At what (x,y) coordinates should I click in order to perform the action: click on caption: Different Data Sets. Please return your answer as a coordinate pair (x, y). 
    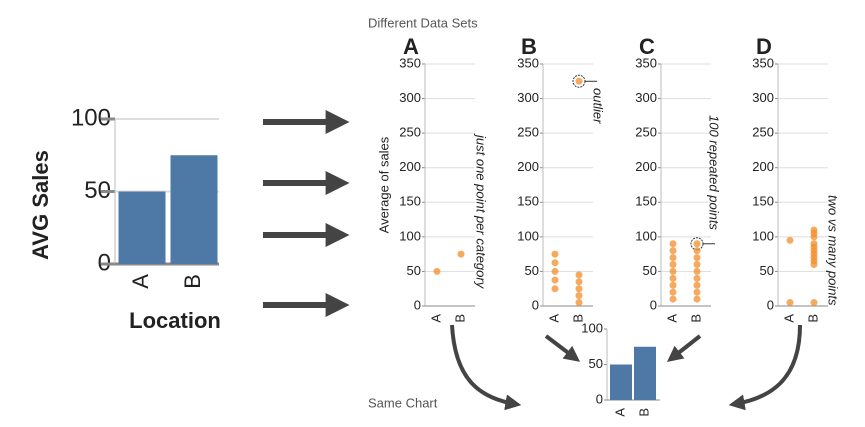
    Looking at the image, I should click on (423, 22).